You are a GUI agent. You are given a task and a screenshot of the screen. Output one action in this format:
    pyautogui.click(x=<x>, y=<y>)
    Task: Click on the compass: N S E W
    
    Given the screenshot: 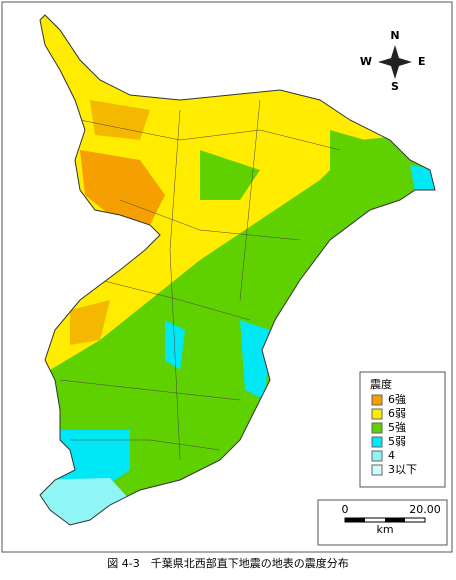 What is the action you would take?
    pyautogui.click(x=393, y=61)
    